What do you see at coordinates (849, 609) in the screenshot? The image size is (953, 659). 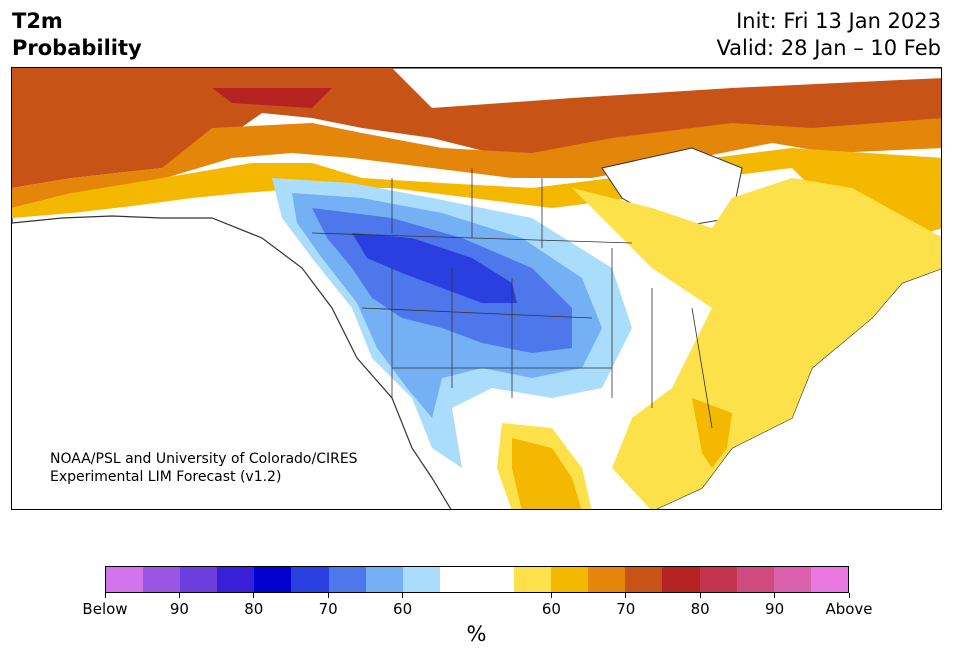 I see `colorbar-tick-label: Above` at bounding box center [849, 609].